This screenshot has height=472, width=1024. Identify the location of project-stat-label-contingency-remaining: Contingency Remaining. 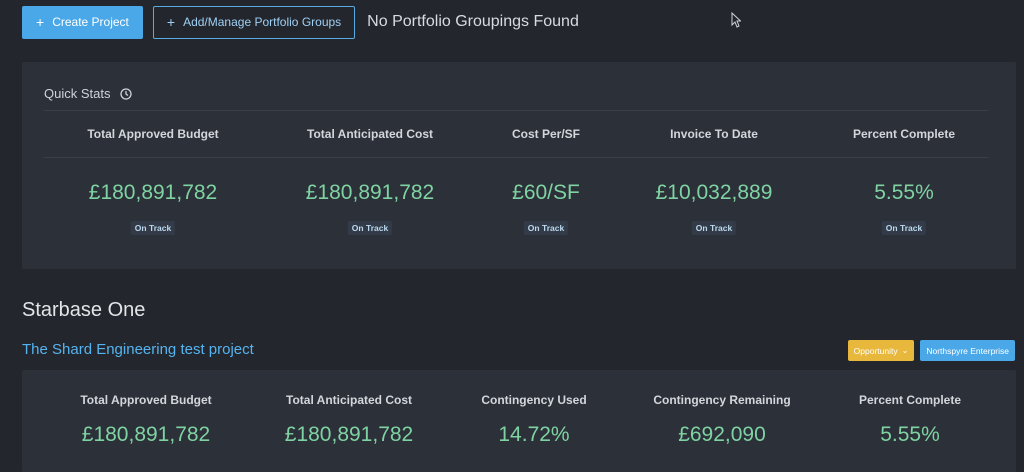
(722, 400).